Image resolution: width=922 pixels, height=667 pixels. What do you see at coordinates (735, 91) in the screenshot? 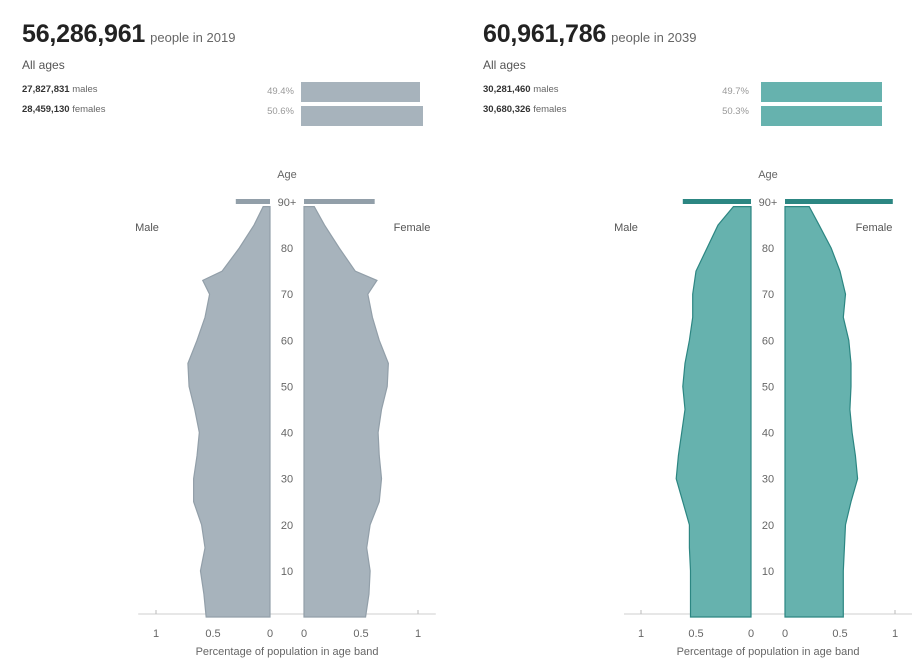
I see `male-share-pct: 49.7%` at bounding box center [735, 91].